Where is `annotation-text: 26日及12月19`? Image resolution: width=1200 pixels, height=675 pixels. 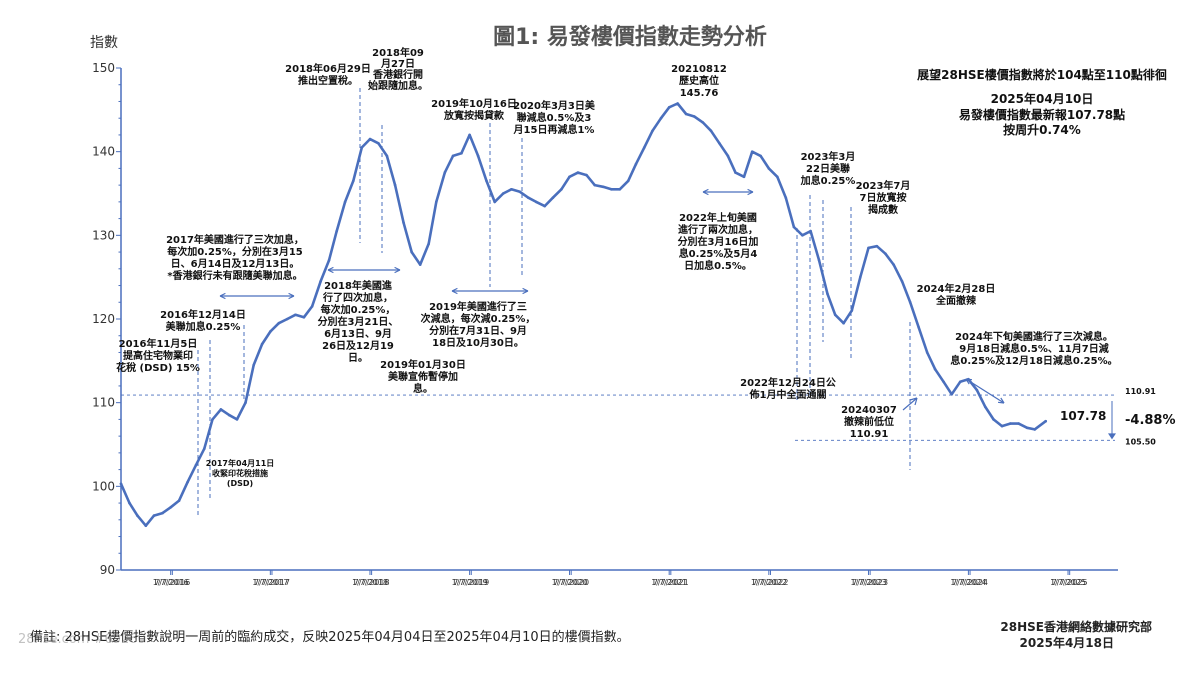 annotation-text: 26日及12月19 is located at coordinates (358, 346).